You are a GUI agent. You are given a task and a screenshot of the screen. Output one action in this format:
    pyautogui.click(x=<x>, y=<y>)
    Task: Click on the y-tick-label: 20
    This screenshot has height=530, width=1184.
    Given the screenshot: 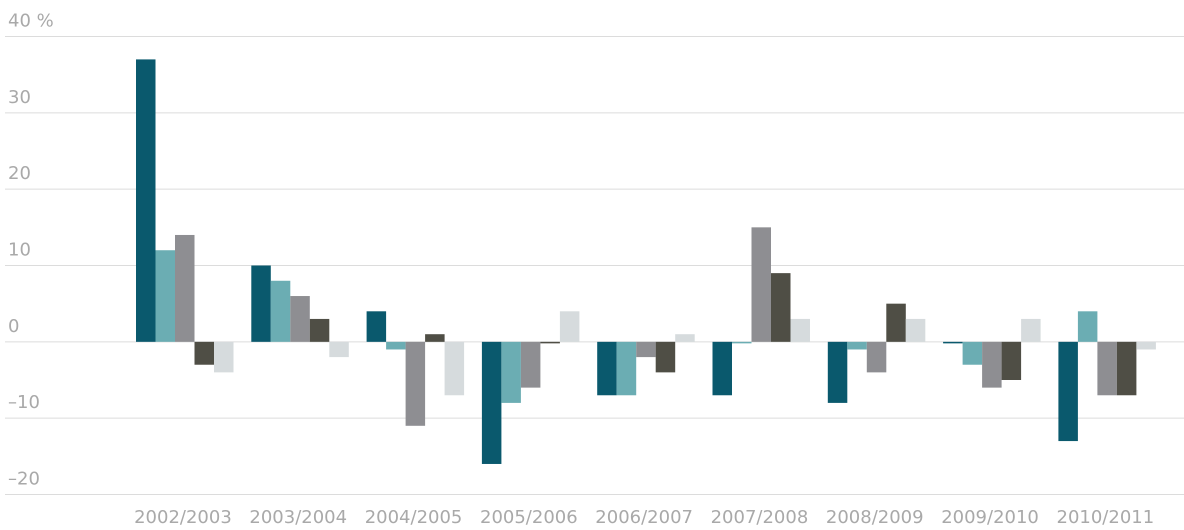 What is the action you would take?
    pyautogui.click(x=19, y=173)
    